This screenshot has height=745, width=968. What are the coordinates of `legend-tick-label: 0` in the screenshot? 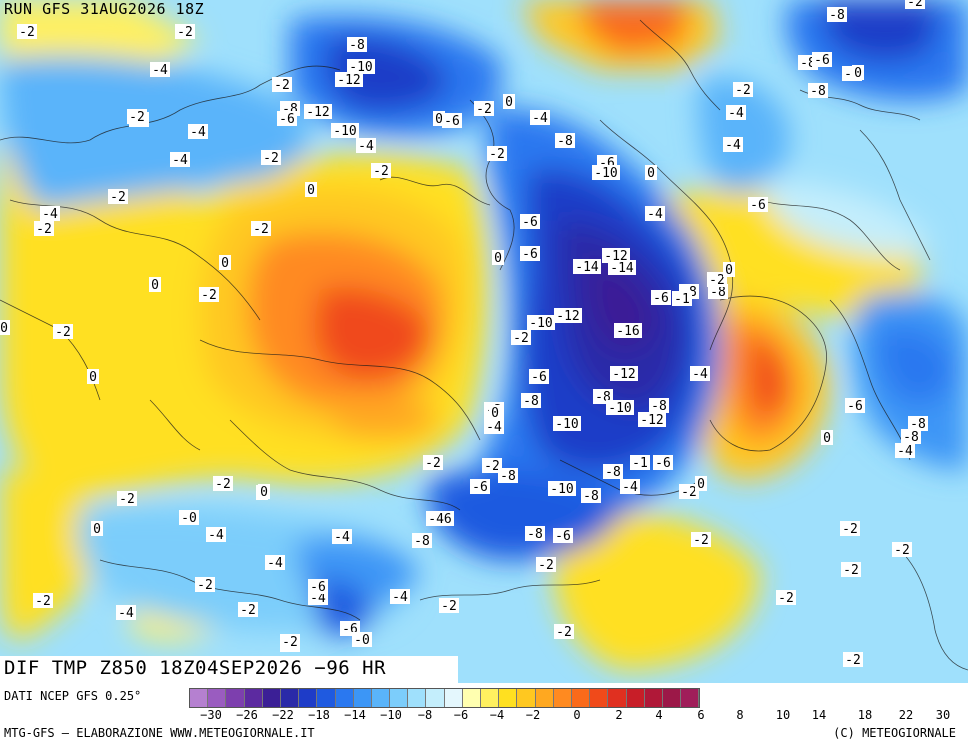 It's located at (577, 715).